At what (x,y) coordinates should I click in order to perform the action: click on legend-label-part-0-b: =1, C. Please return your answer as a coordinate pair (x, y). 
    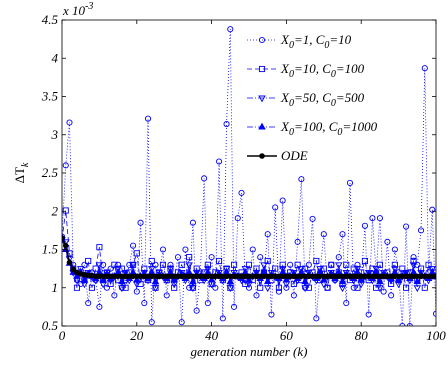
    Looking at the image, I should click on (309, 39).